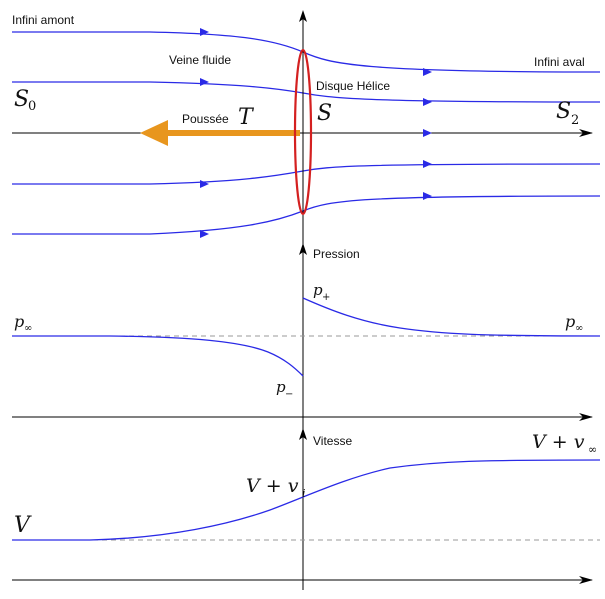  I want to click on pressure-curve-upstream, so click(158, 356).